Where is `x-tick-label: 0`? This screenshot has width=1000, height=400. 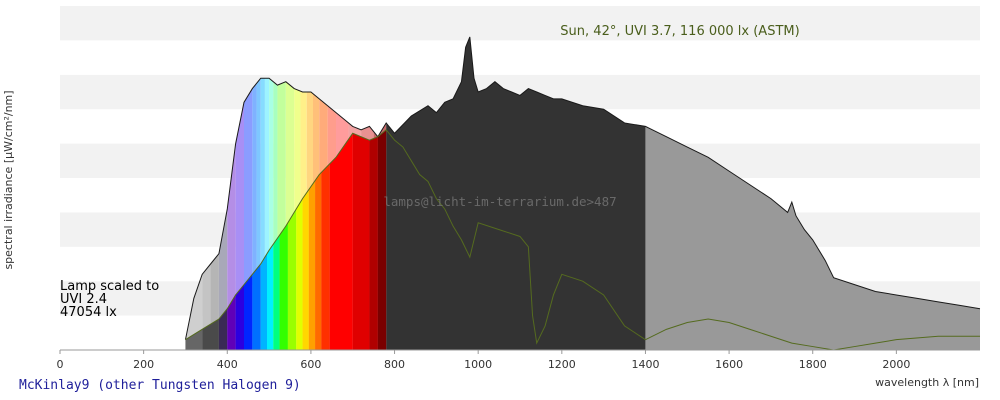 x-tick-label: 0 is located at coordinates (60, 364).